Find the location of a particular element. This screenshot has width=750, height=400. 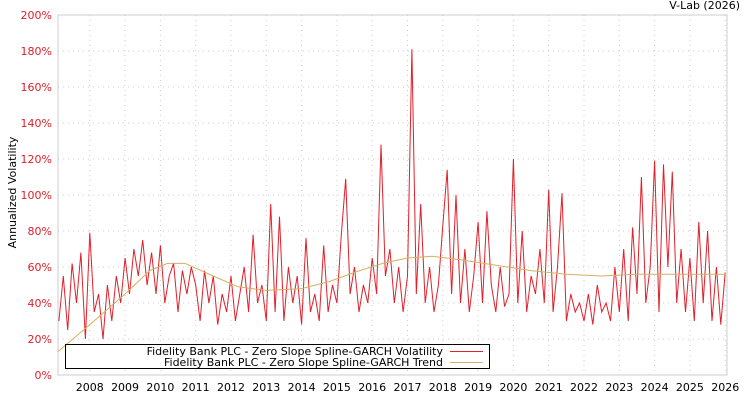

y-tick-label: 160% is located at coordinates (36, 87).